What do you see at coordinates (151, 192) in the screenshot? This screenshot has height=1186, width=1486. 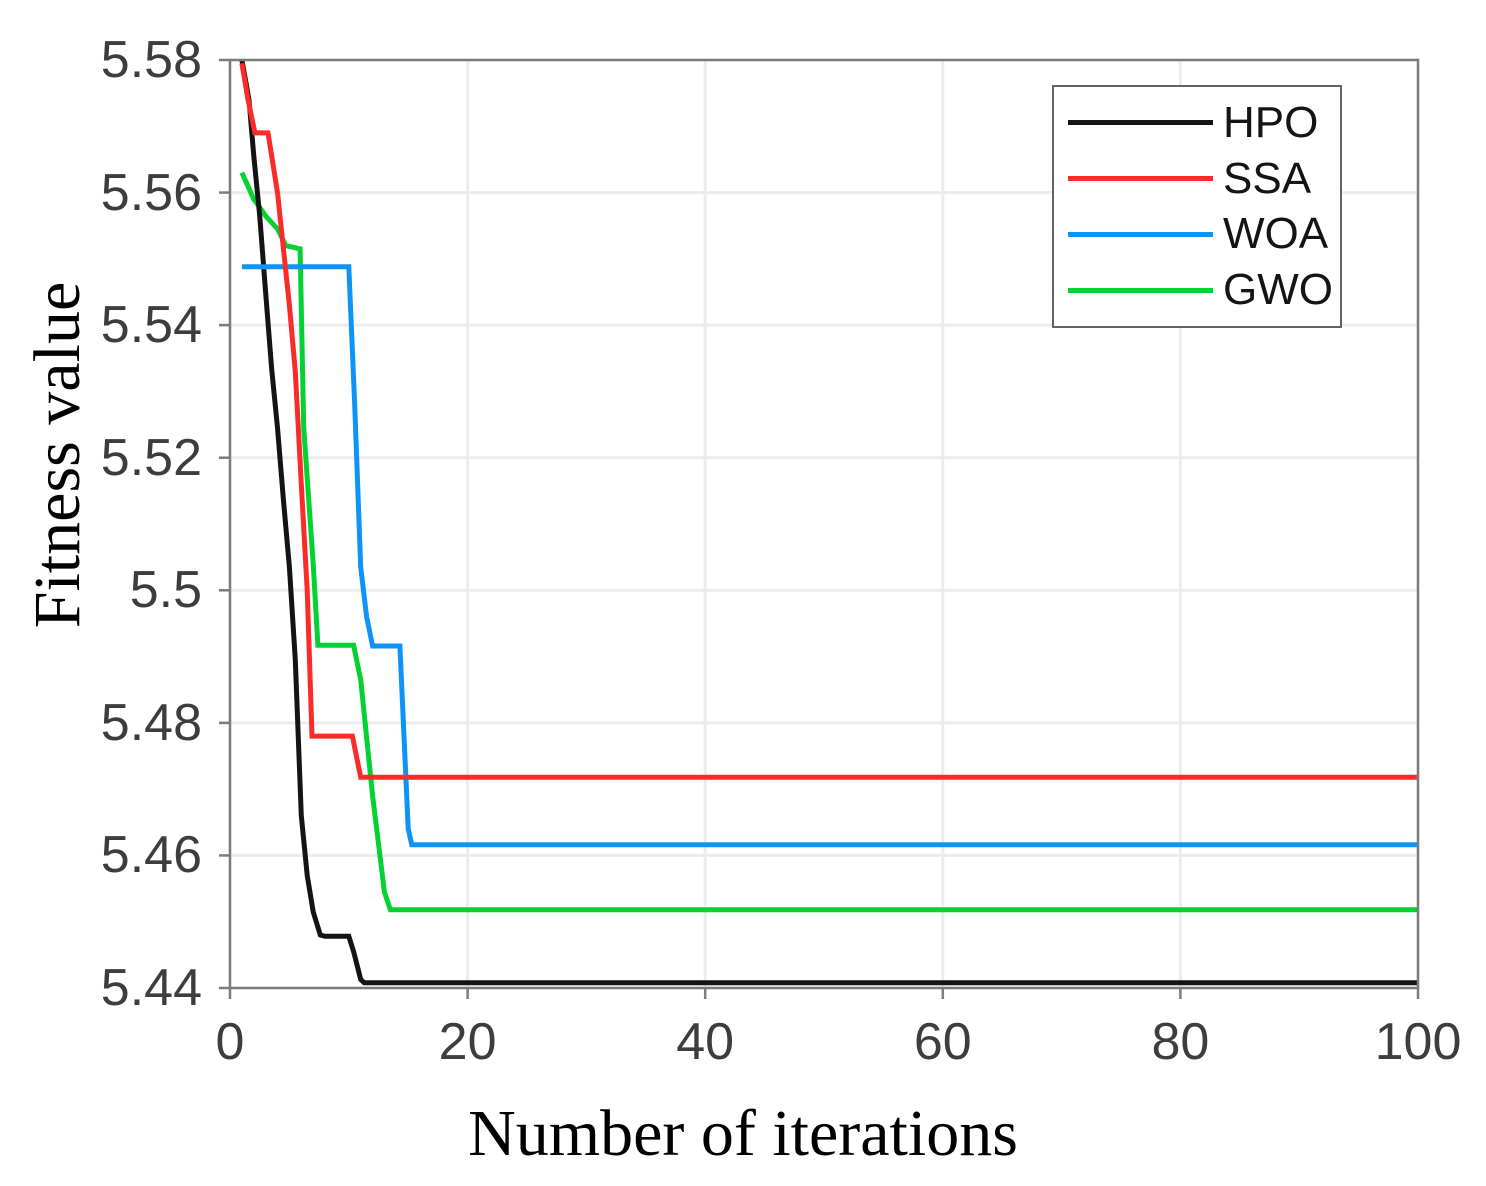 I see `y-tick-label: 5.56` at bounding box center [151, 192].